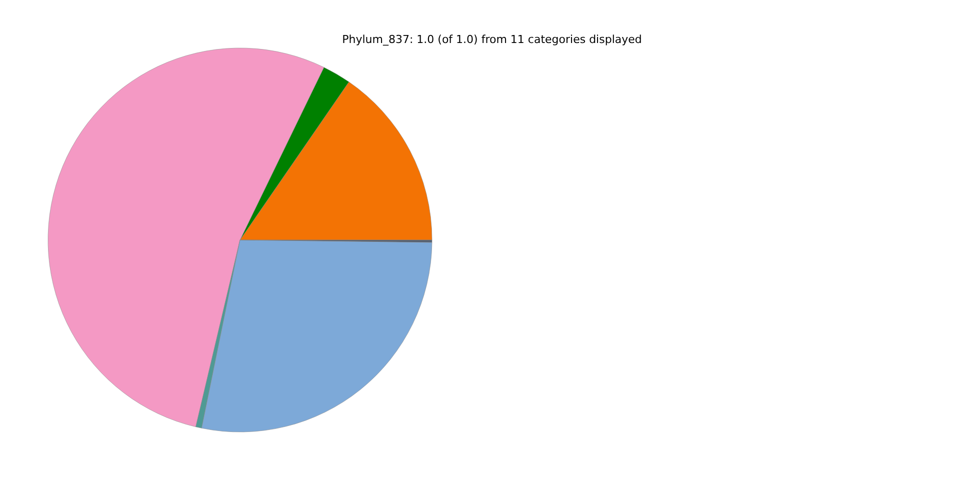 The height and width of the screenshot is (480, 960). I want to click on text: Phylum_837: 1.0 (of 1.0) from 11 categories displayed, so click(492, 39).